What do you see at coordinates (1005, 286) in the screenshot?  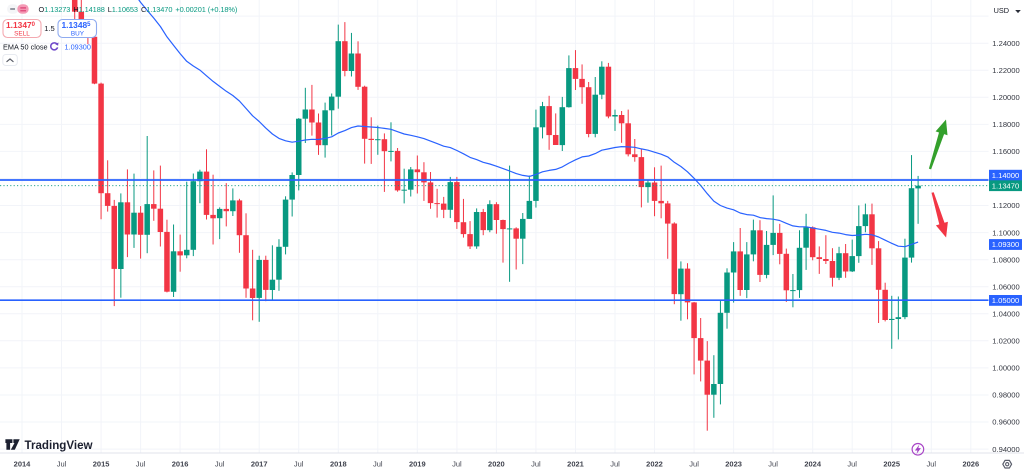 I see `svg-text: 1.06000` at bounding box center [1005, 286].